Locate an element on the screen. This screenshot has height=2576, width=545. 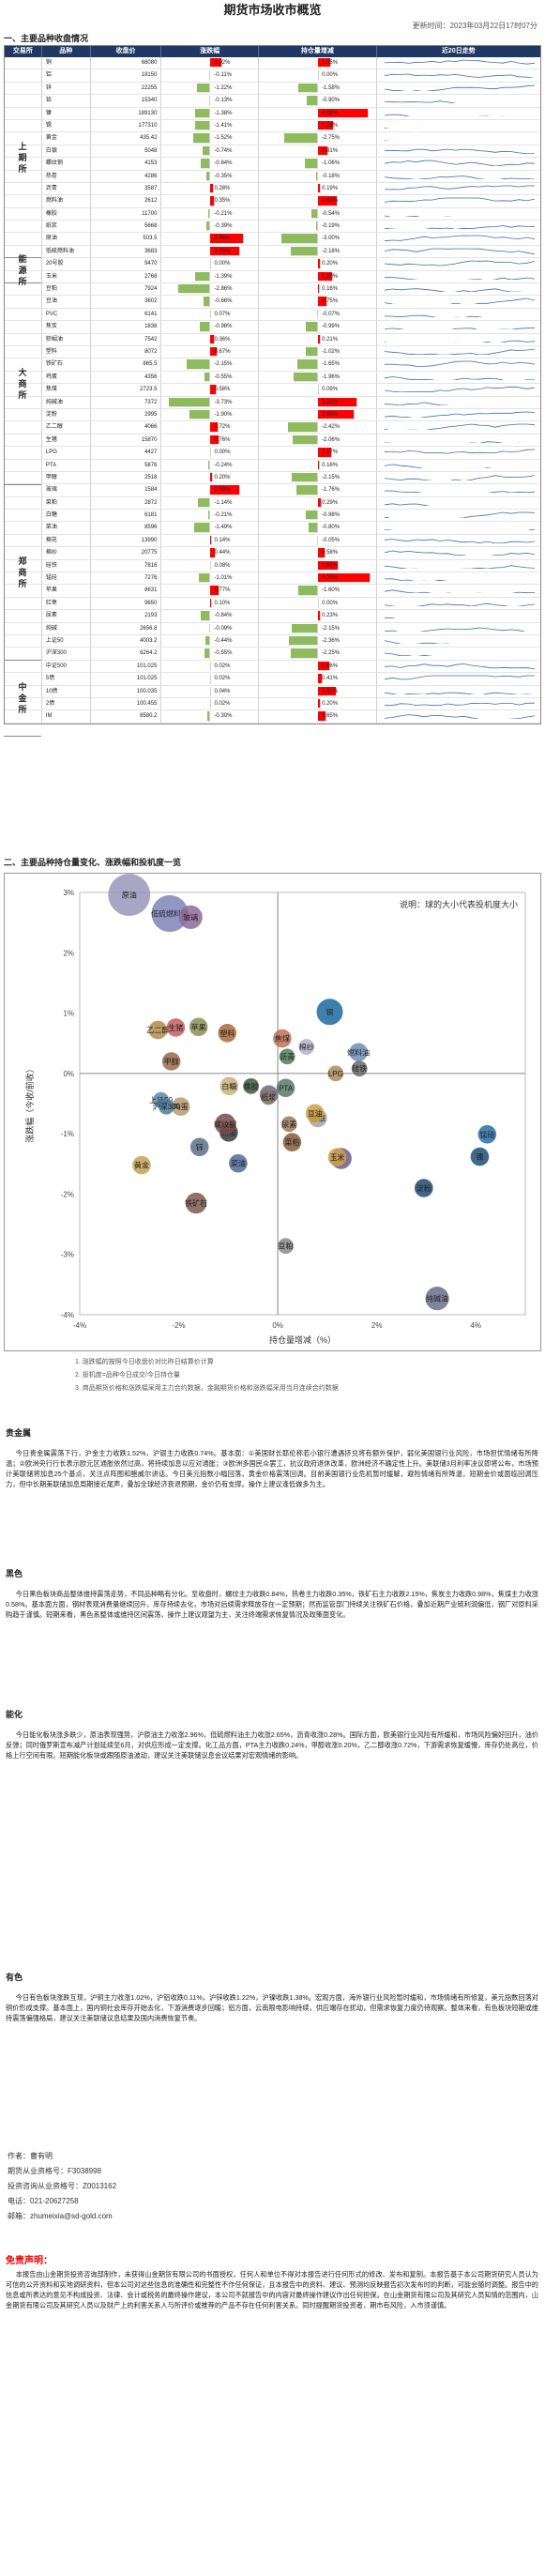
exchange-label-char: 商 is located at coordinates (23, 572).